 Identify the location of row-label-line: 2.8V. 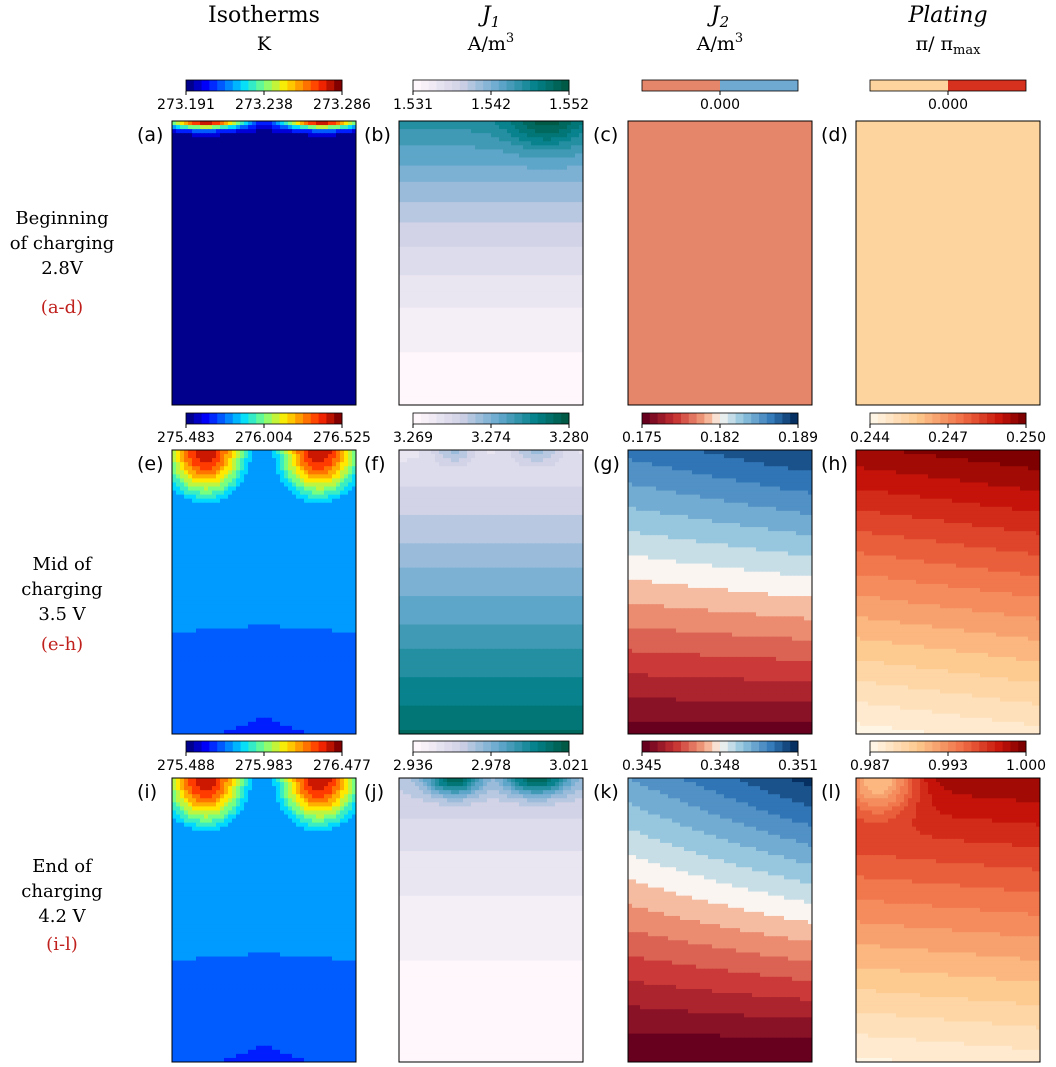
(62, 268).